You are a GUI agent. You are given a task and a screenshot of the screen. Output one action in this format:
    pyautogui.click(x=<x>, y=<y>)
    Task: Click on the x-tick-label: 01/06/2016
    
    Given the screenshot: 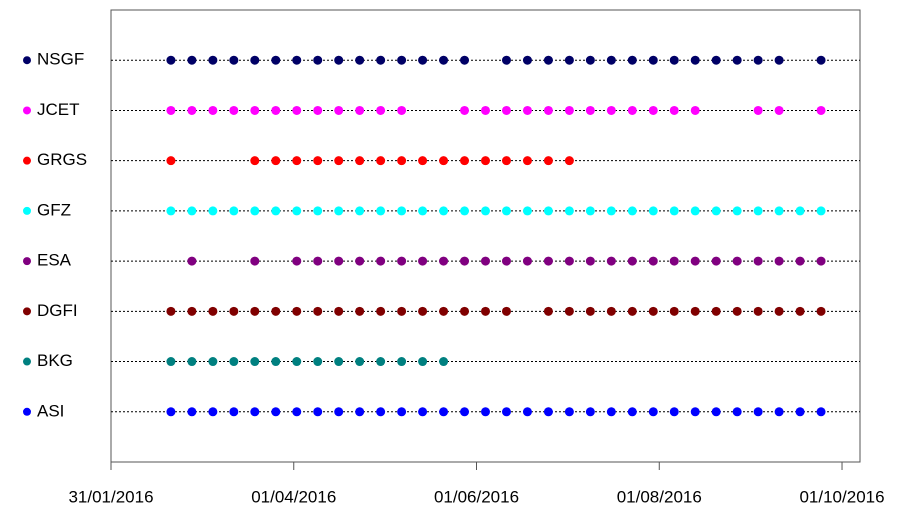 What is the action you would take?
    pyautogui.click(x=476, y=496)
    